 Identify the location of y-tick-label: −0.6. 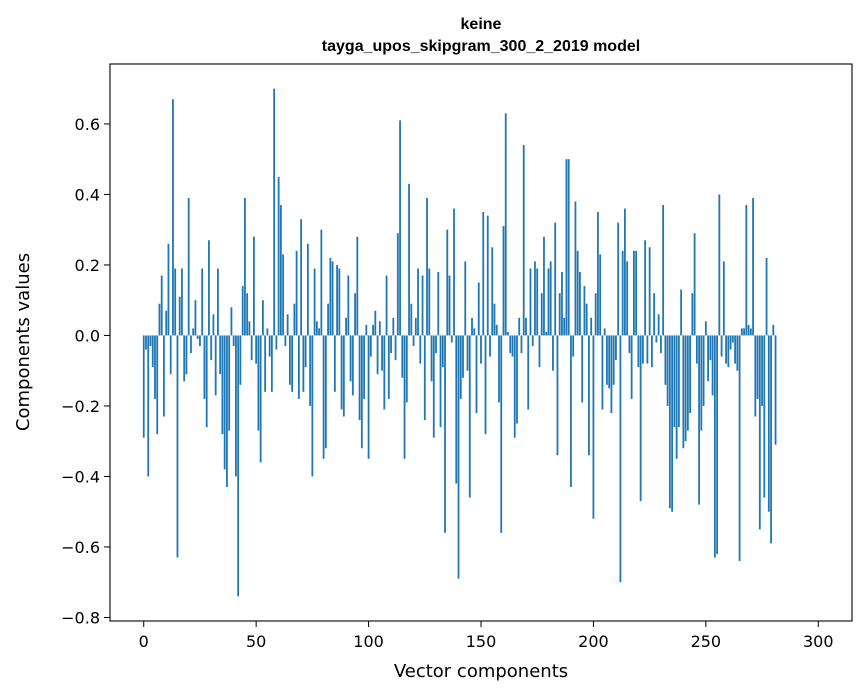
(80, 547).